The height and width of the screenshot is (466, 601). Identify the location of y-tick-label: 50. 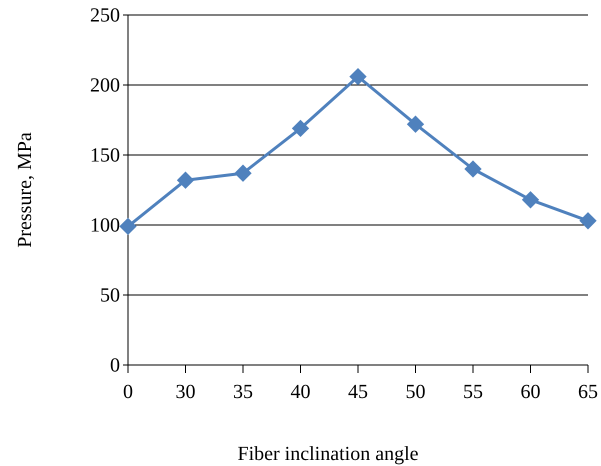
(110, 295).